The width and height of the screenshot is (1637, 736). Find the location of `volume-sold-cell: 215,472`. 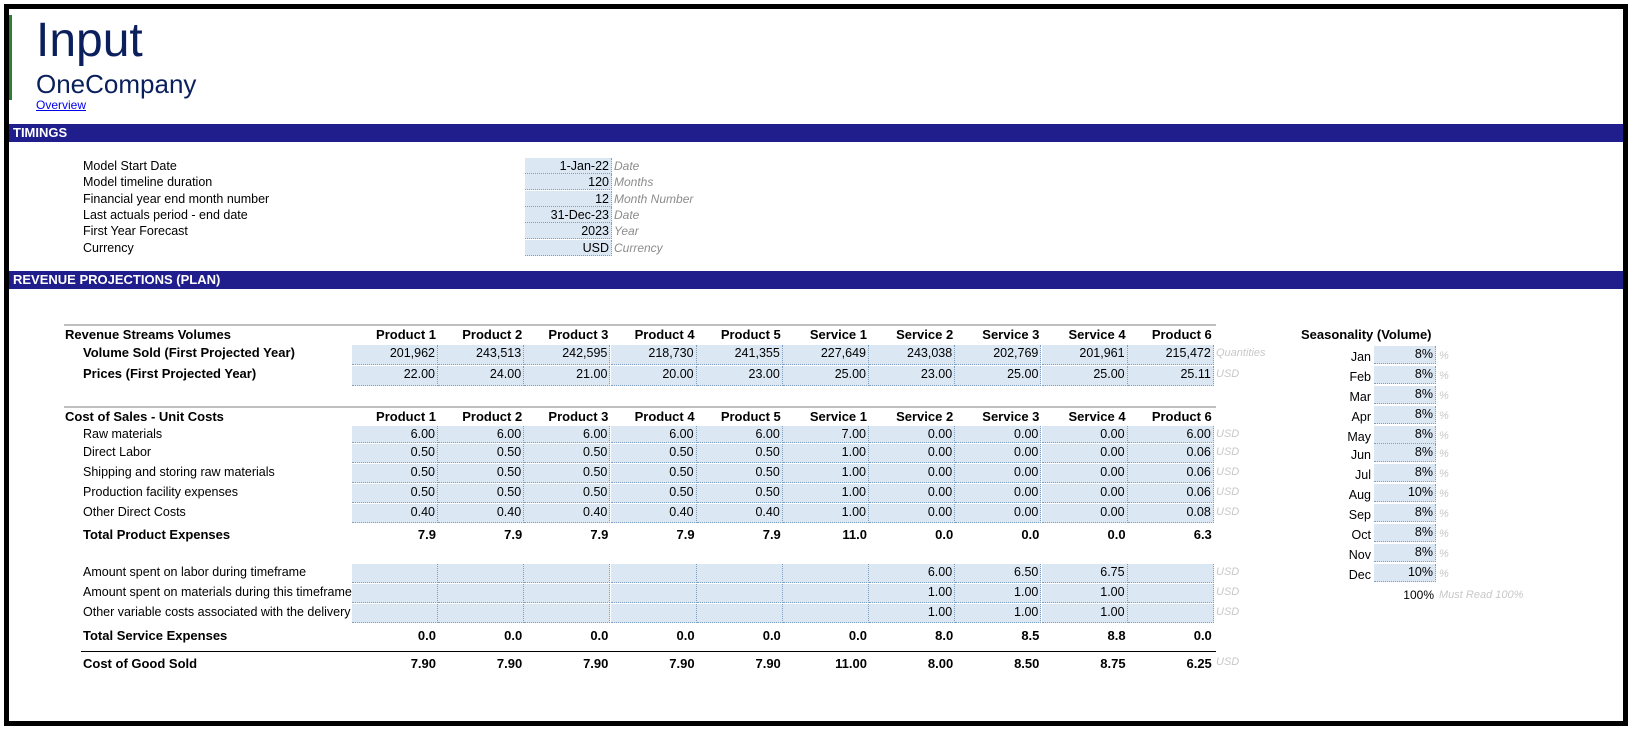

volume-sold-cell: 215,472 is located at coordinates (1170, 355).